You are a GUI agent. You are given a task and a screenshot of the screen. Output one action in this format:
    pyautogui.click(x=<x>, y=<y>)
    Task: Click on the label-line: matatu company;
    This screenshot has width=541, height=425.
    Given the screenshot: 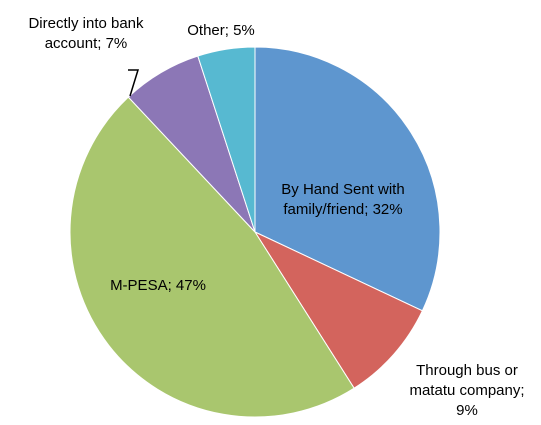 What is the action you would take?
    pyautogui.click(x=466, y=390)
    